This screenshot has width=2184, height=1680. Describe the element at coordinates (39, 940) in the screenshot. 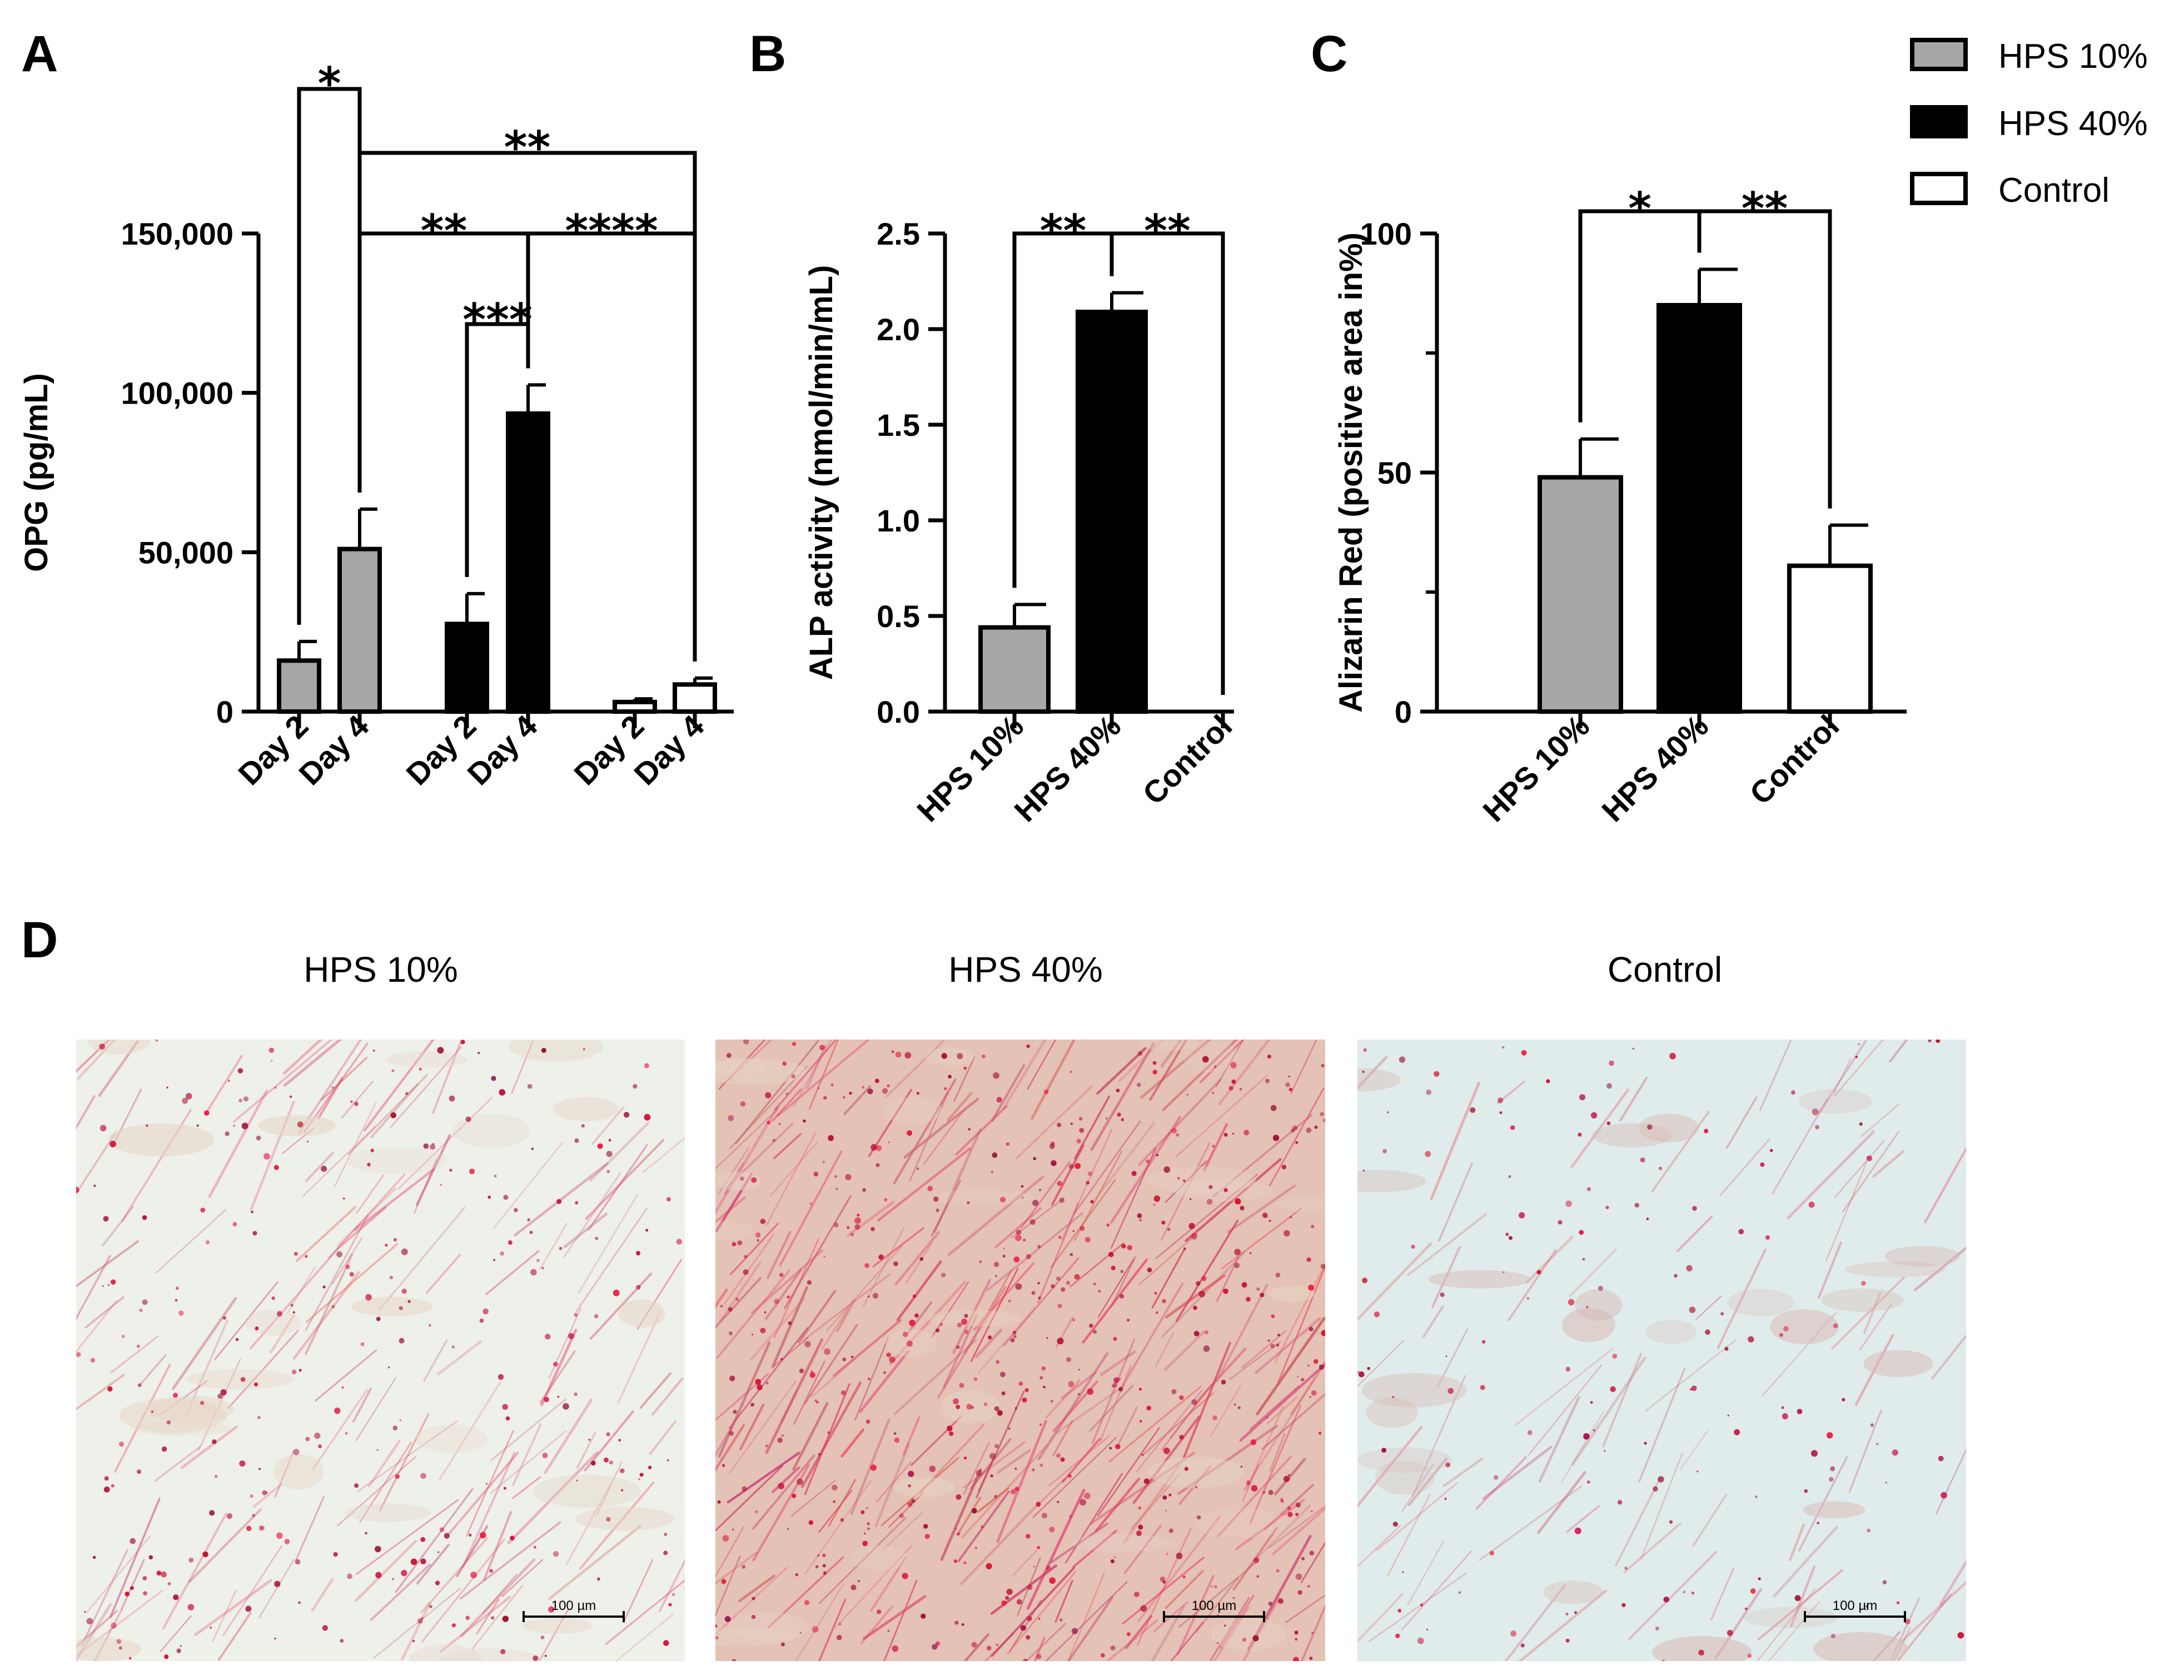

I see `panel-label-d: D` at that location.